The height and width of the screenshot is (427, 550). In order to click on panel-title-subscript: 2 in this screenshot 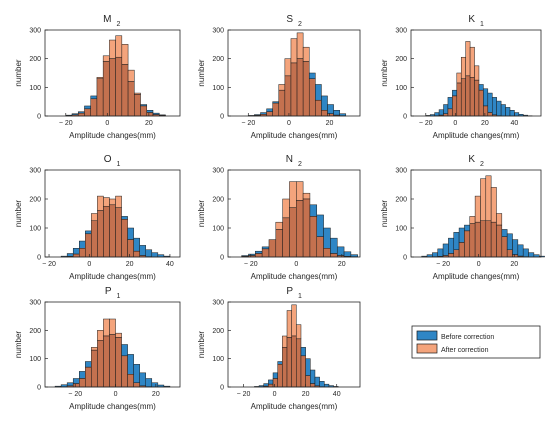, I will do `click(482, 164)`.